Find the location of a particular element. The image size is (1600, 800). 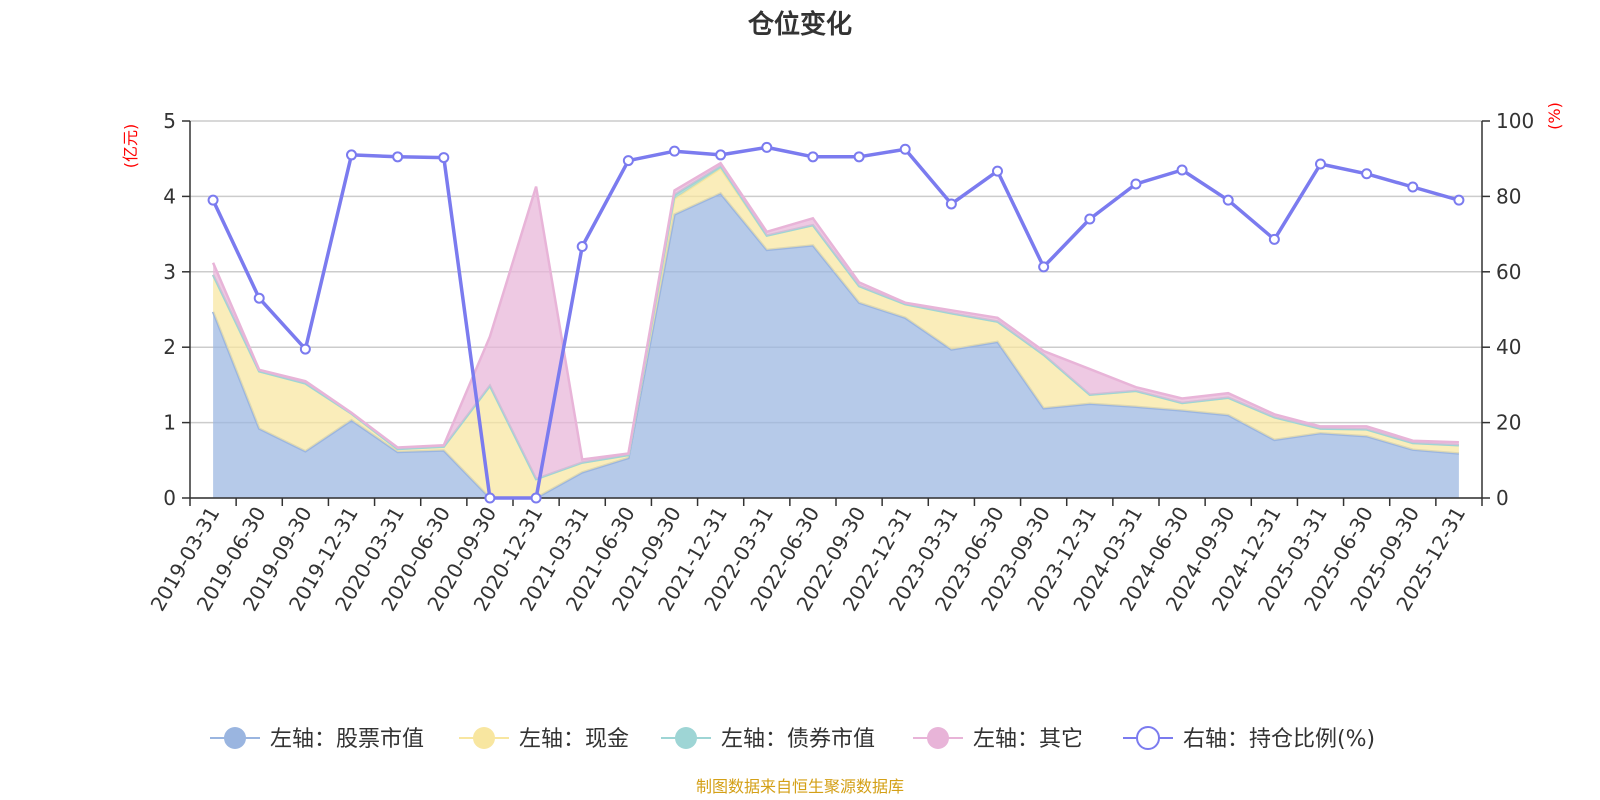

legend-item: 左轴：债券市值 is located at coordinates (768, 739).